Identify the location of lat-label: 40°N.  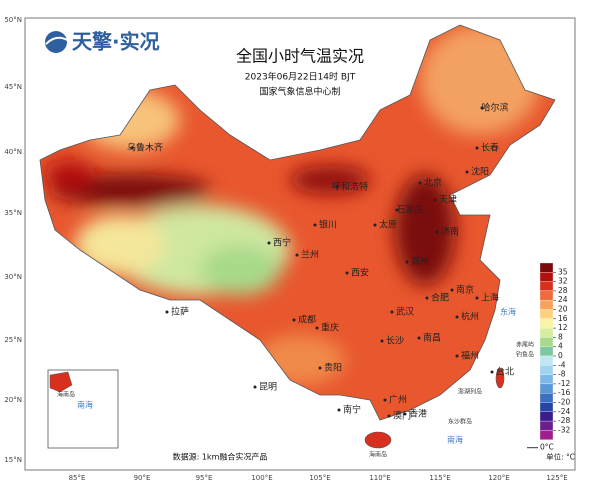
(13, 152).